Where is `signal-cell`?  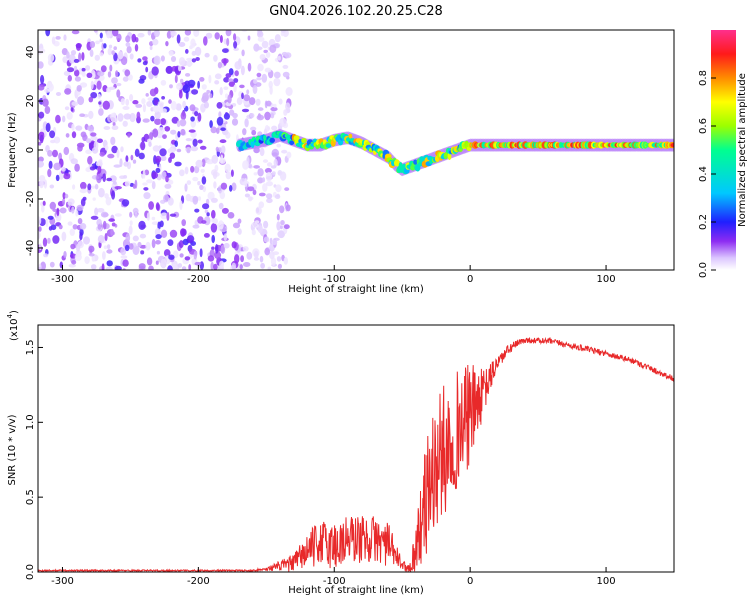
signal-cell is located at coordinates (397, 163).